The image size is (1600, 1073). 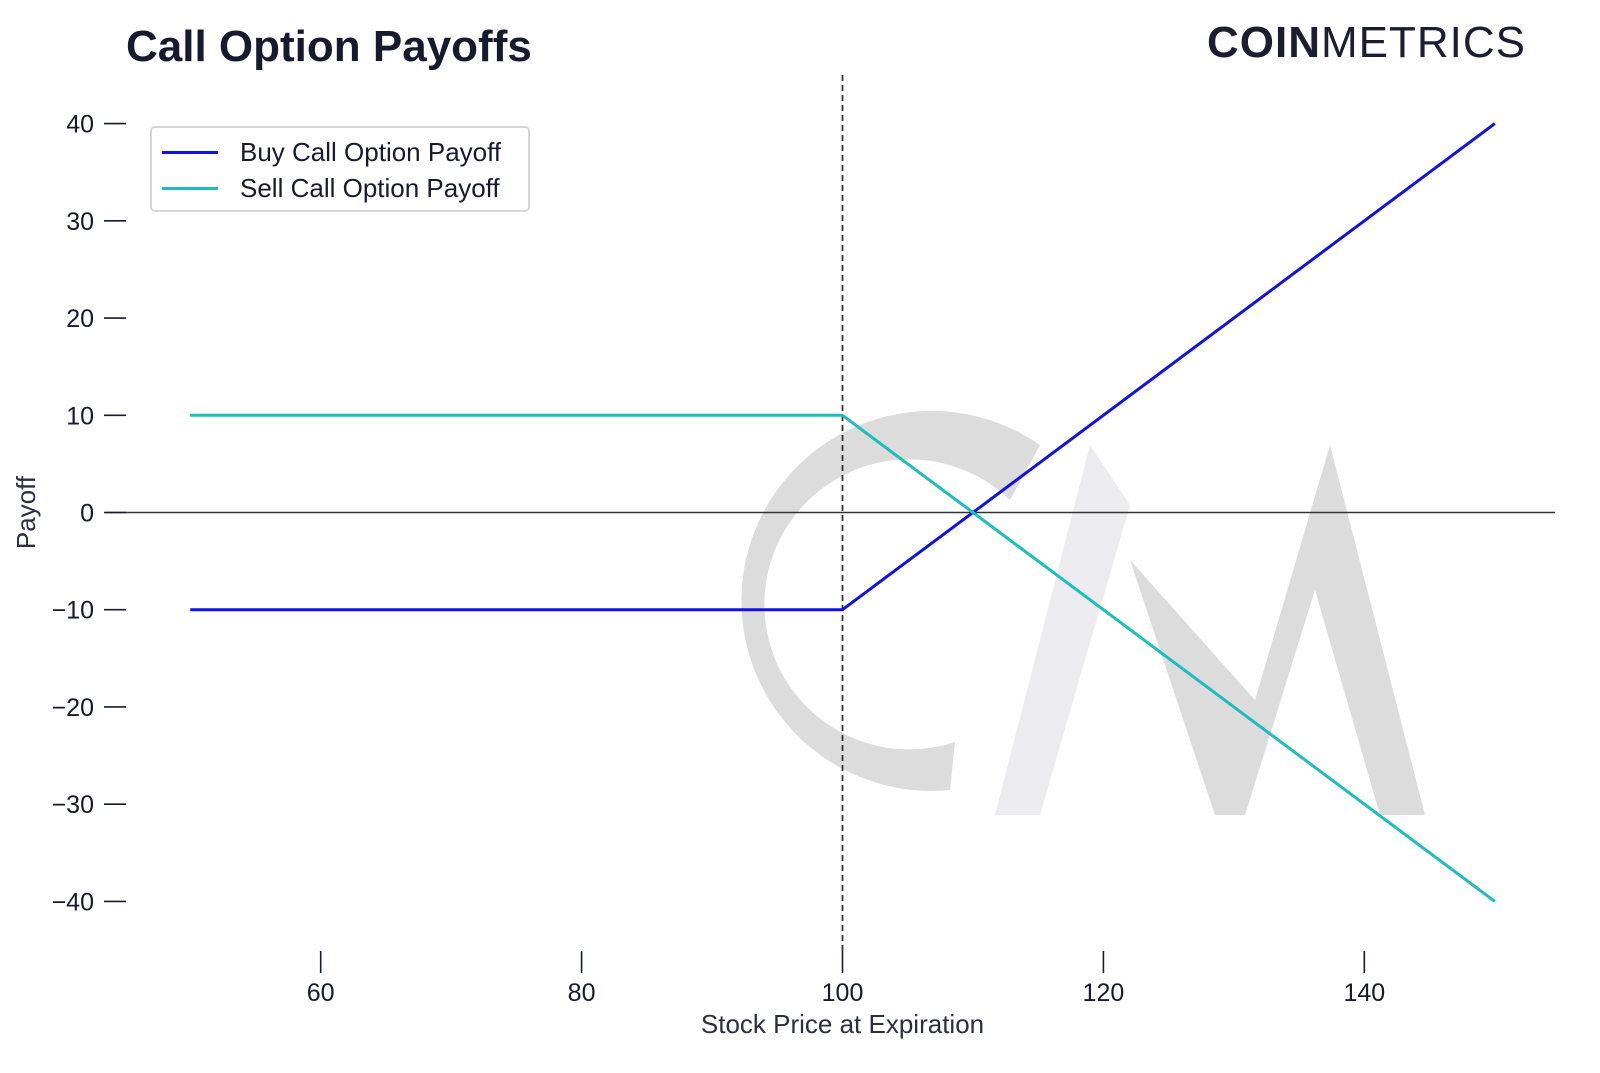 What do you see at coordinates (843, 993) in the screenshot?
I see `x-tick-label: 100` at bounding box center [843, 993].